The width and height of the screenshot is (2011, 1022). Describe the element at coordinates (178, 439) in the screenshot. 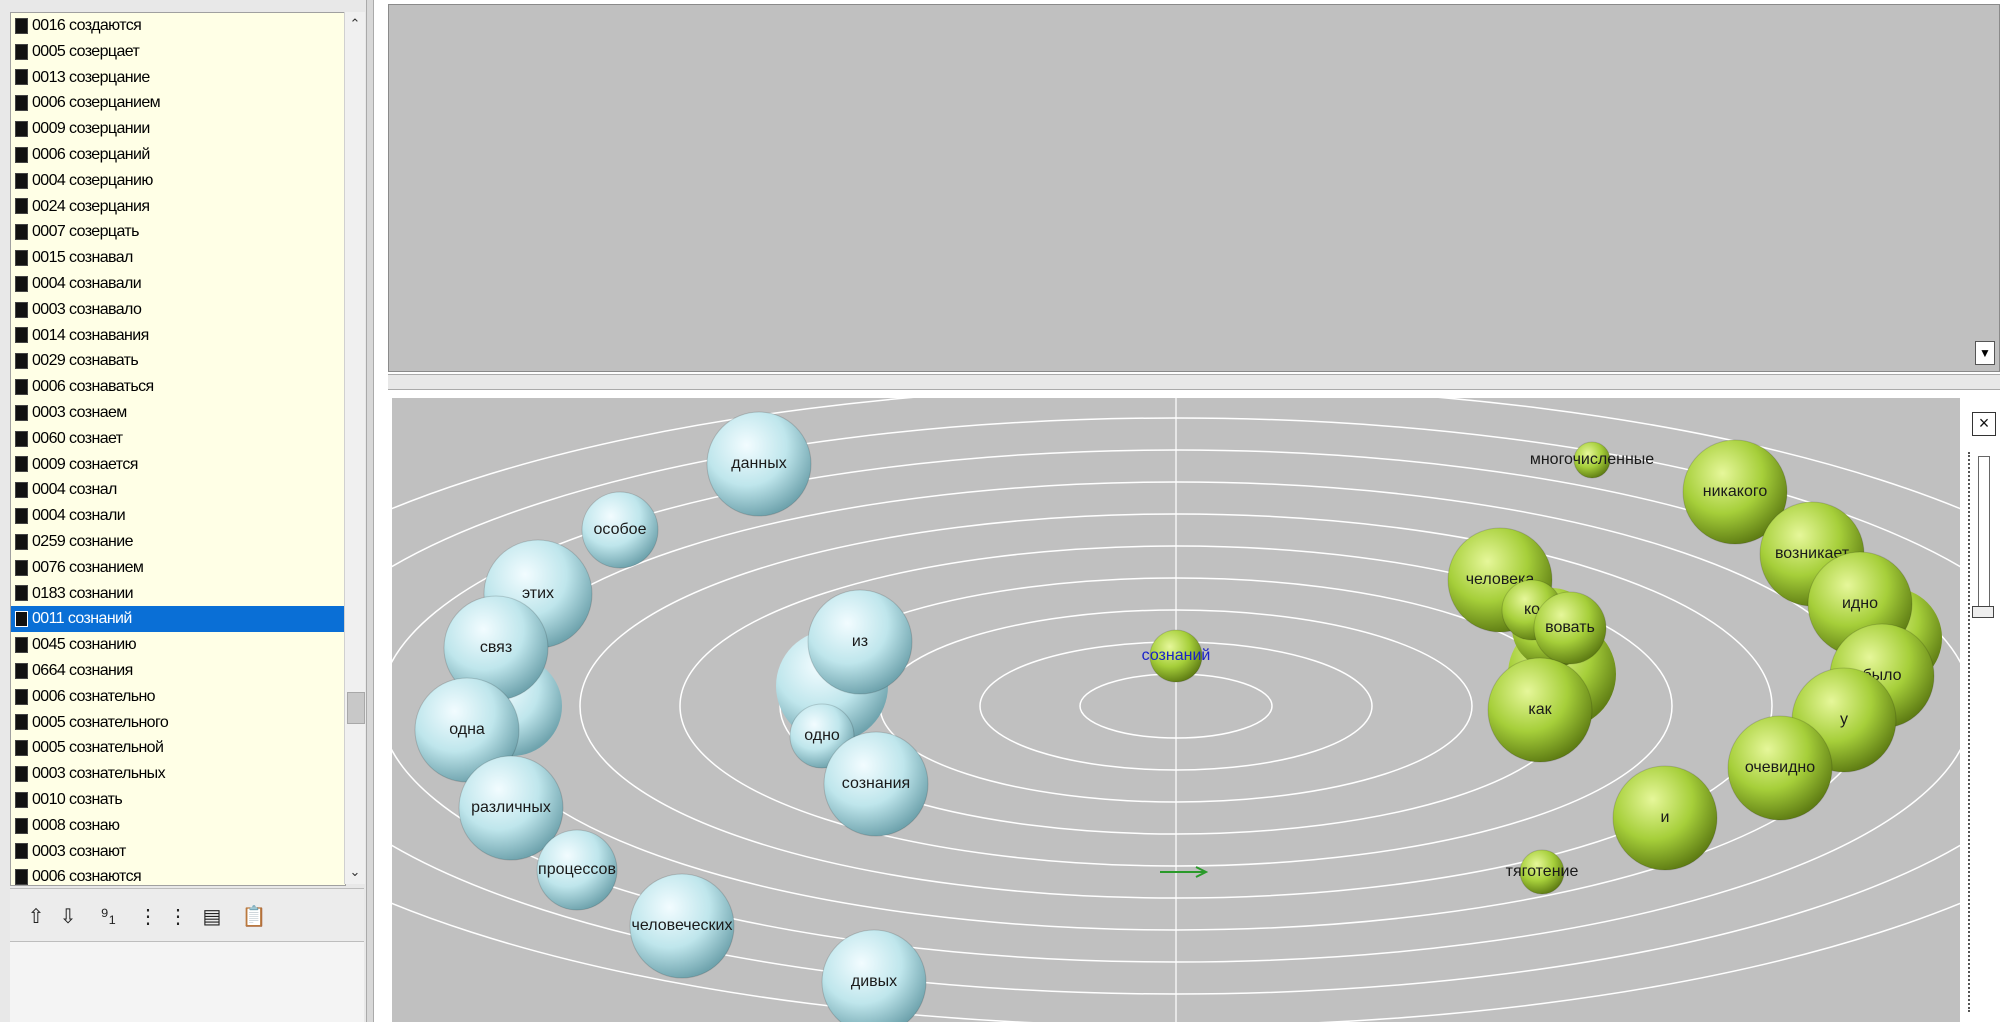

I see `list-item: 0060 сознает` at that location.